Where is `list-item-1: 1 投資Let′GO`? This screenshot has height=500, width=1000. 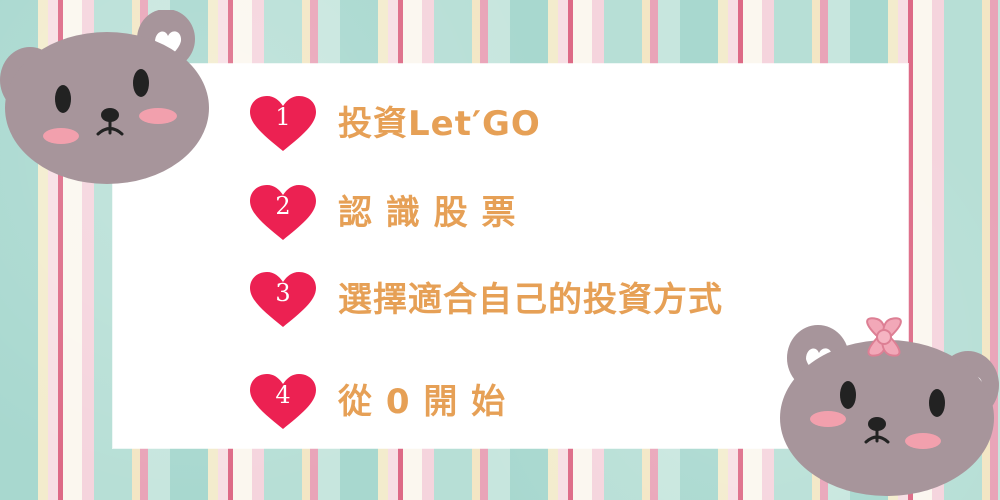
list-item-1: 1 投資Let′GO is located at coordinates (394, 124).